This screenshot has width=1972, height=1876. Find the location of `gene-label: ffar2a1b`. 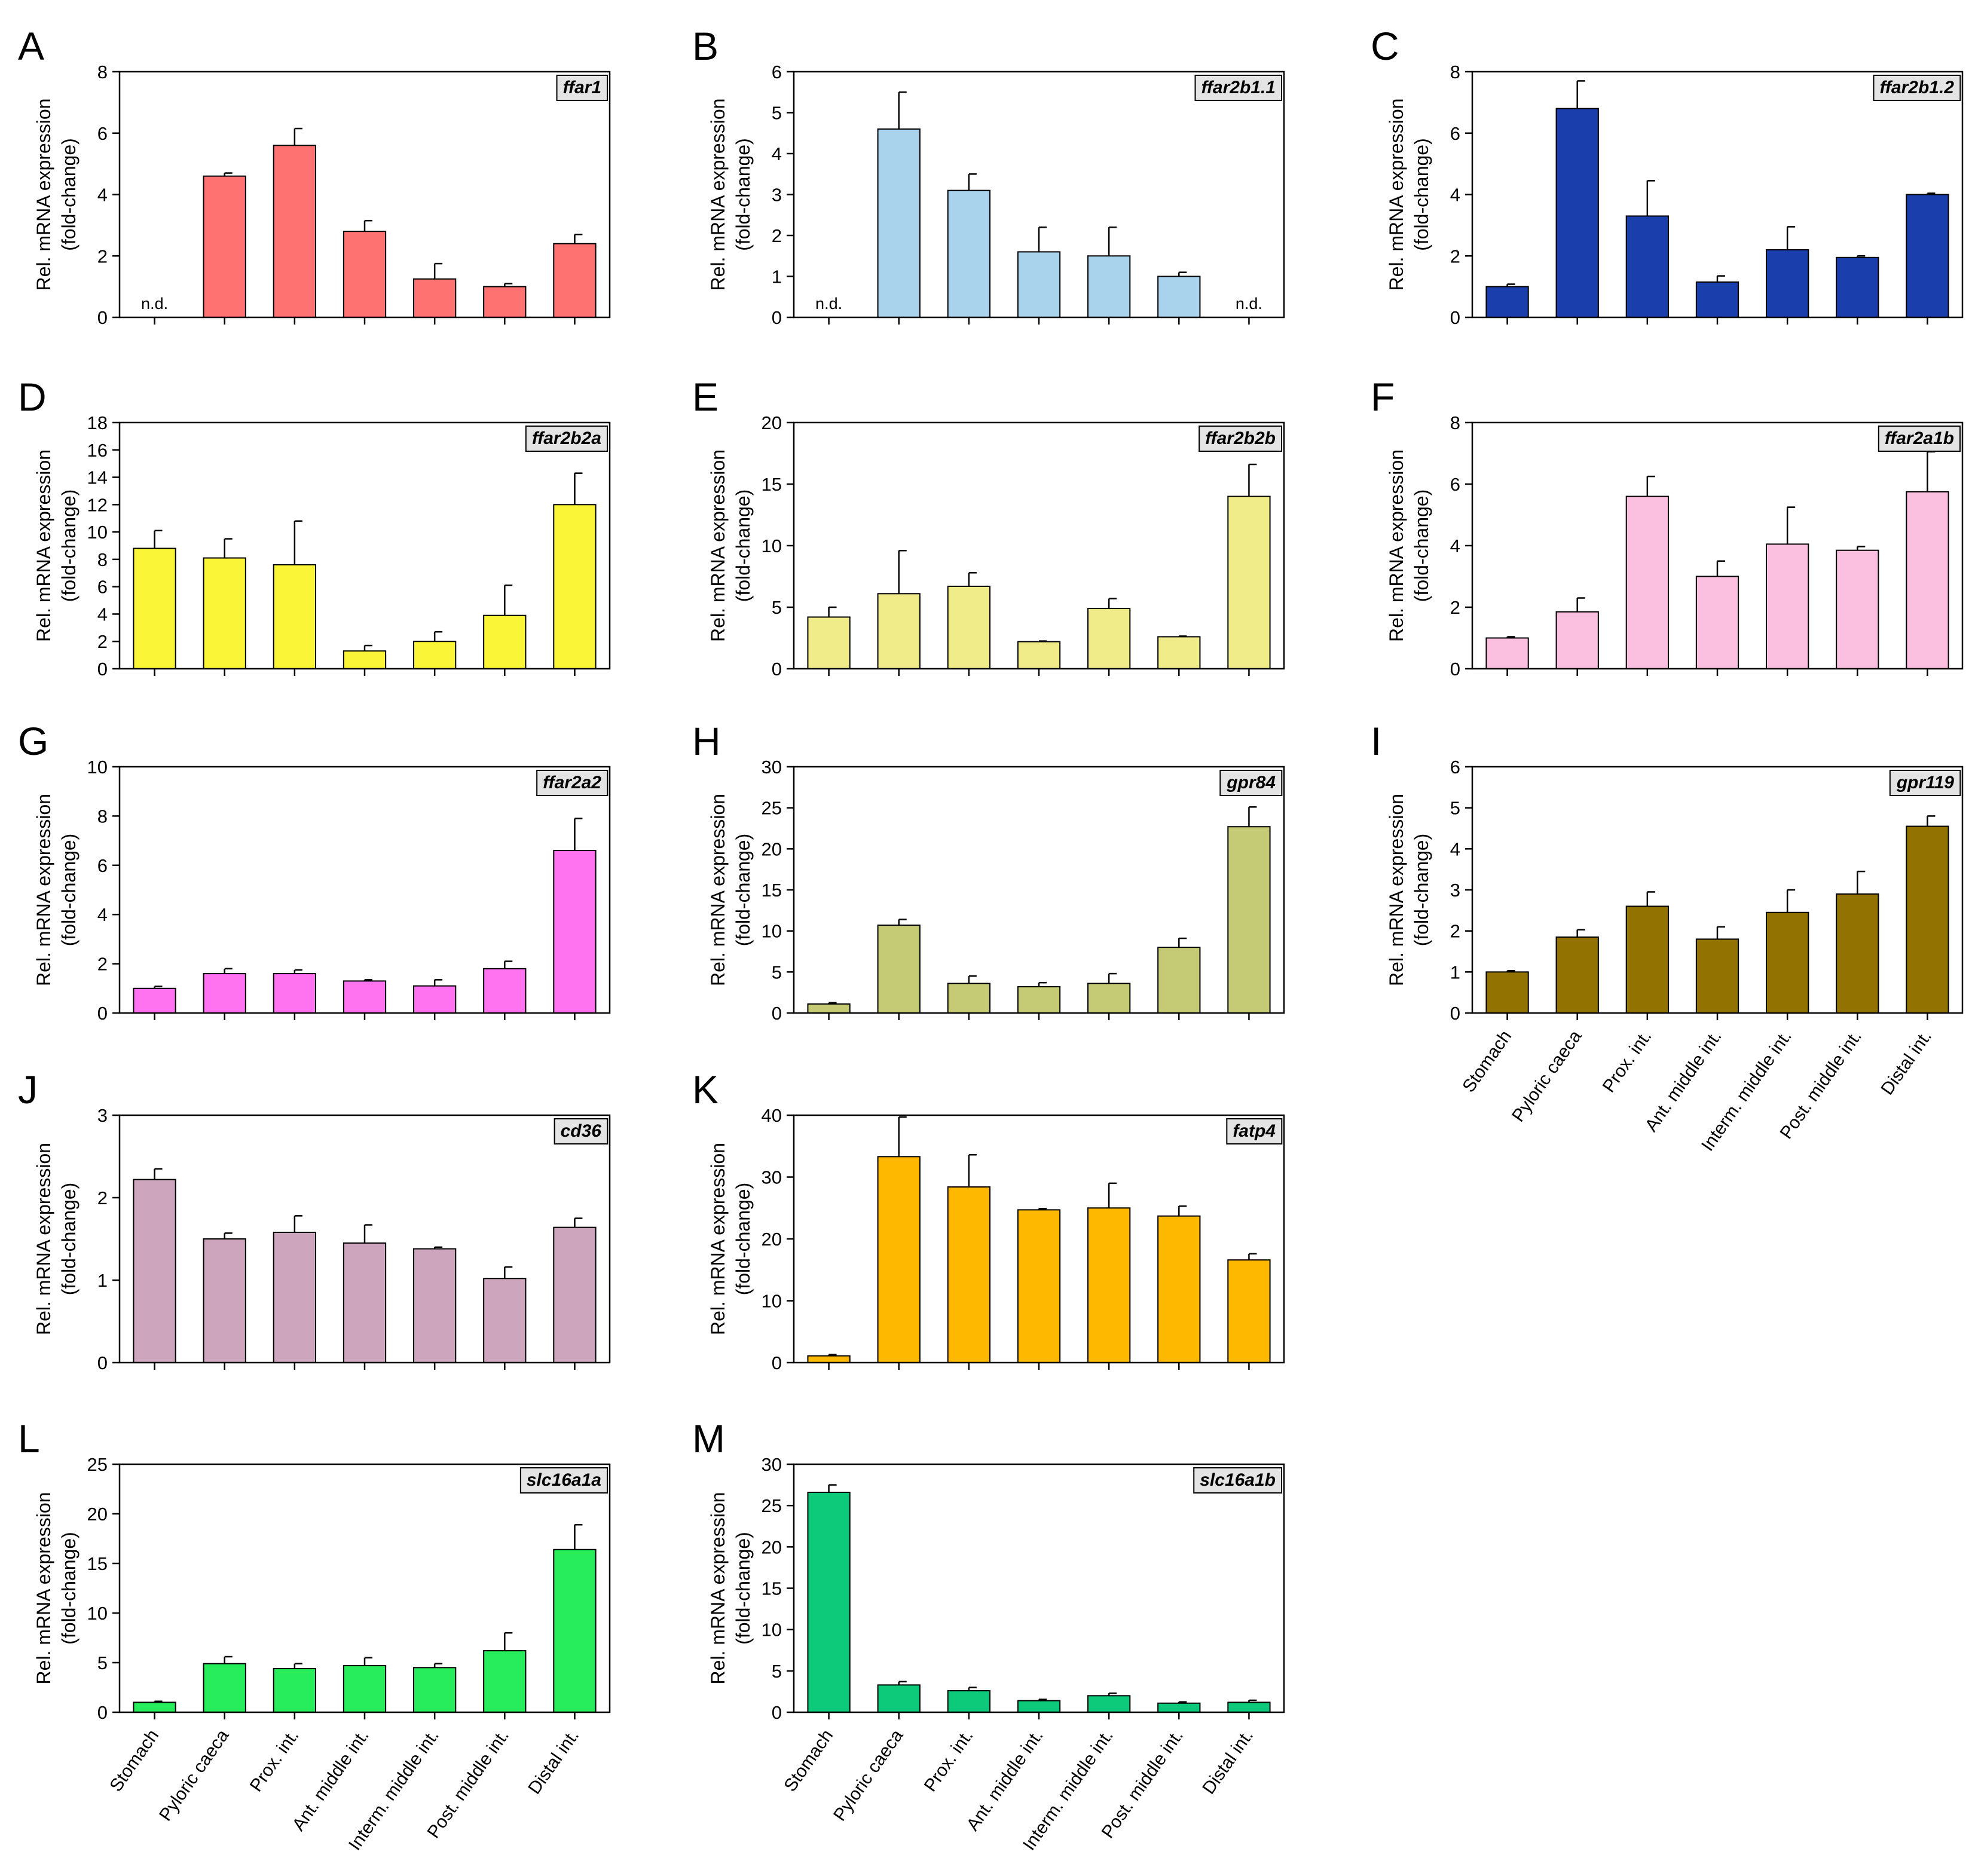

gene-label: ffar2a1b is located at coordinates (1919, 439).